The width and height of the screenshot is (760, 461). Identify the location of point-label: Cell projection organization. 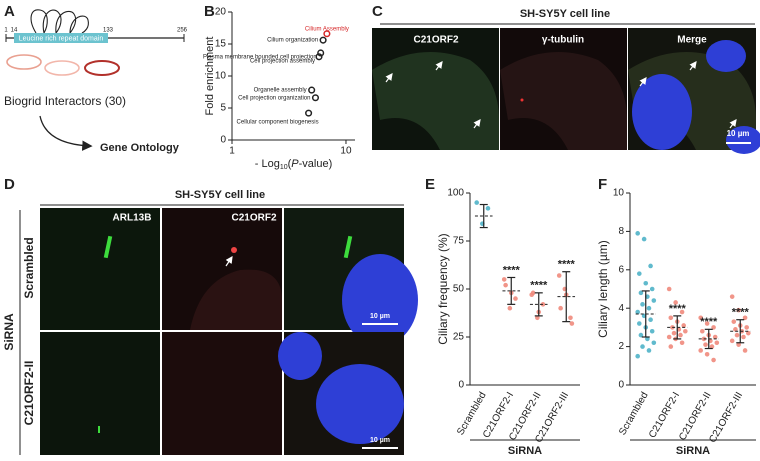
(274, 98).